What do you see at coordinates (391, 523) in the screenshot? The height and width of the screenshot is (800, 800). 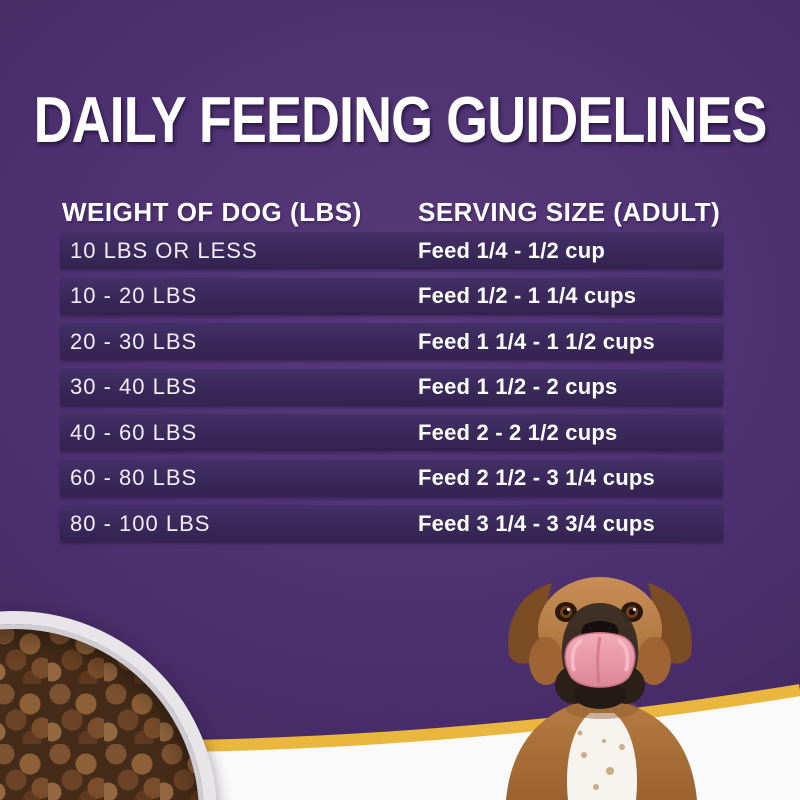 I see `table-row: 80 - 100 LBS Feed 3 1/4 - 3 3/4 cups` at bounding box center [391, 523].